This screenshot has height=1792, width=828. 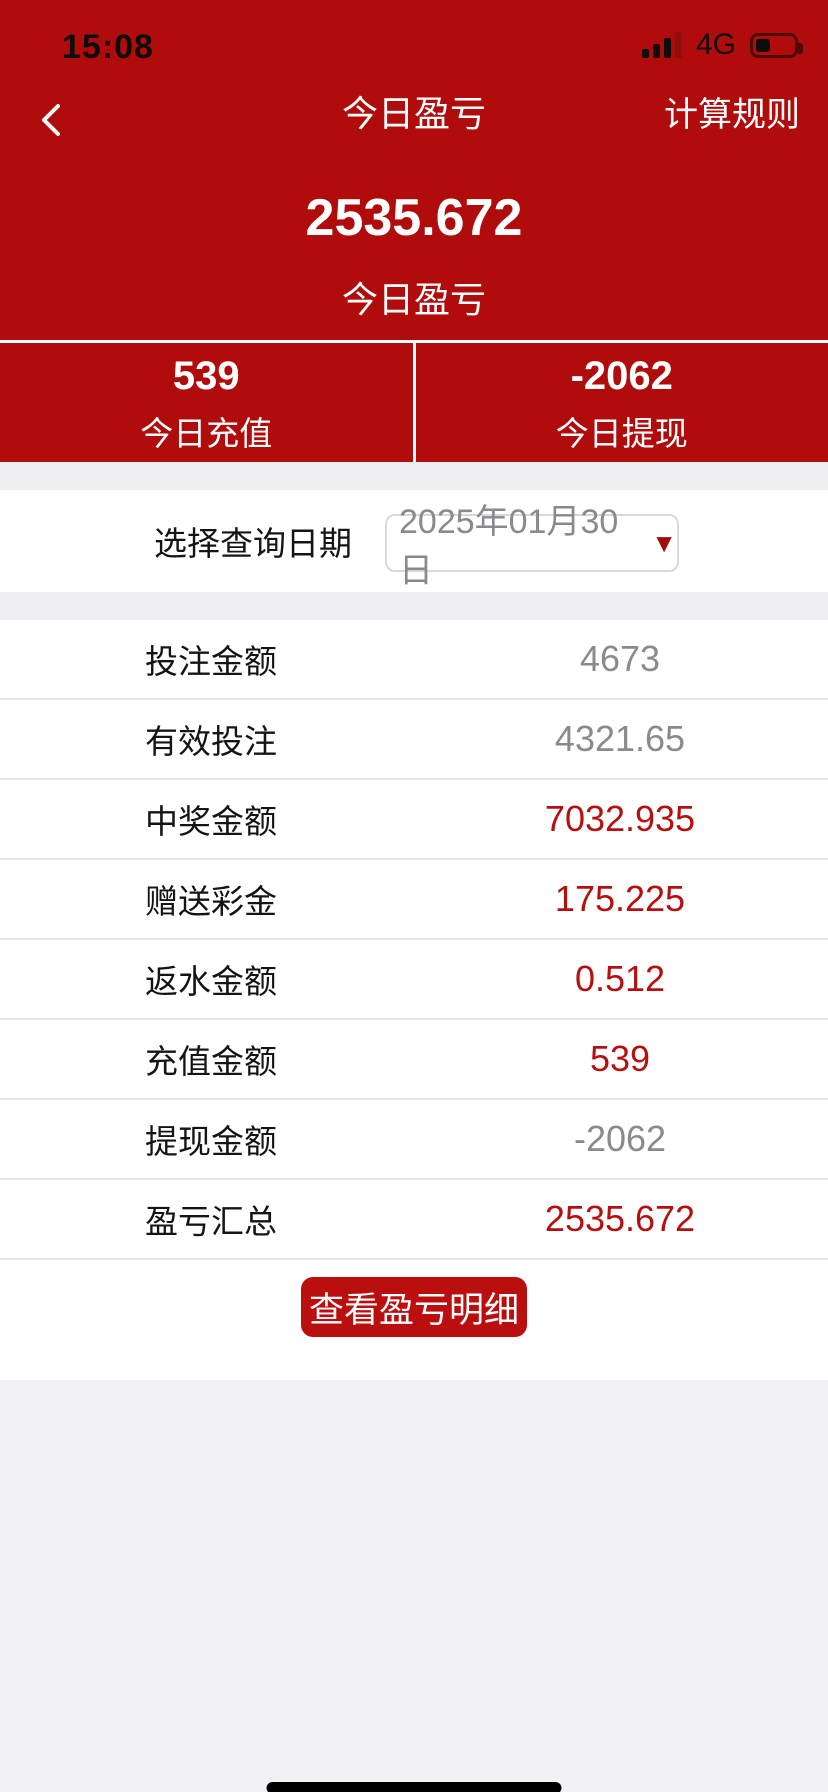 What do you see at coordinates (414, 1060) in the screenshot?
I see `table-row: 充值金额 539` at bounding box center [414, 1060].